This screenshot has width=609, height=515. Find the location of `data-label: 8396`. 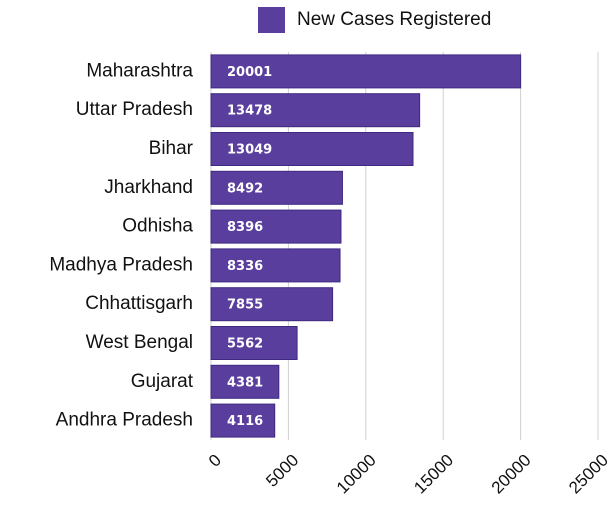

data-label: 8396 is located at coordinates (245, 227).